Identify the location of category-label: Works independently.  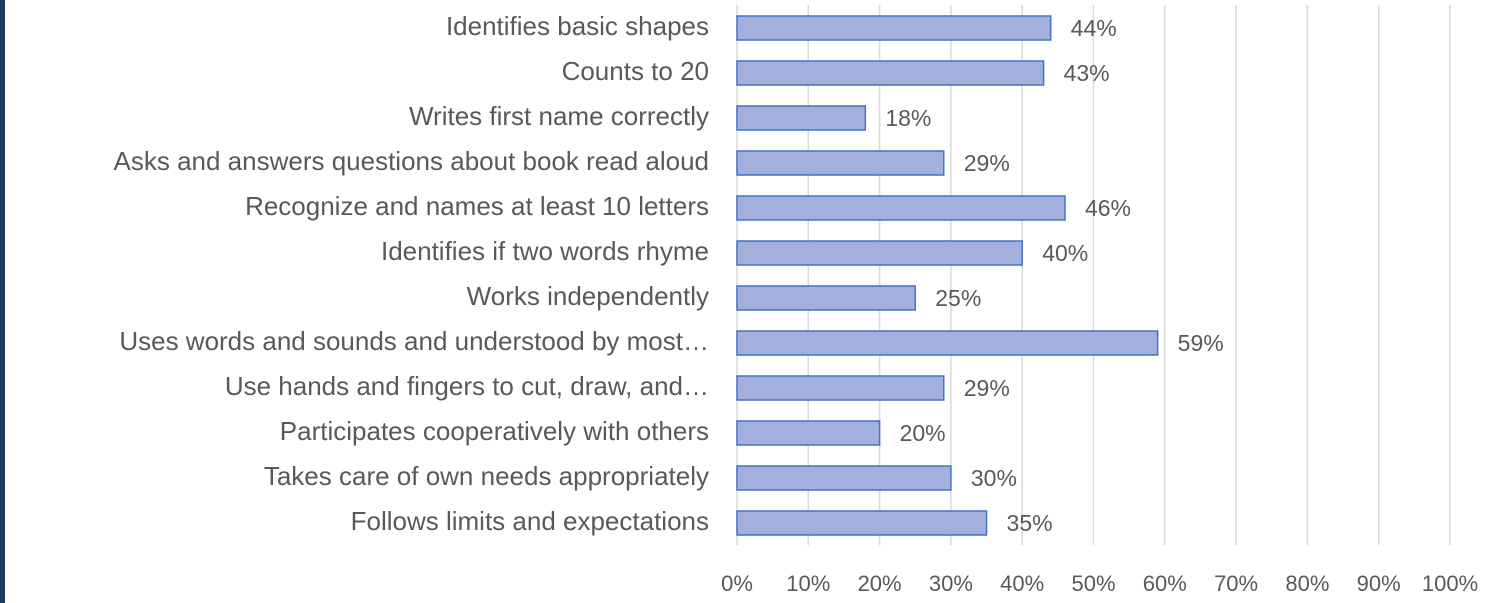
(588, 296).